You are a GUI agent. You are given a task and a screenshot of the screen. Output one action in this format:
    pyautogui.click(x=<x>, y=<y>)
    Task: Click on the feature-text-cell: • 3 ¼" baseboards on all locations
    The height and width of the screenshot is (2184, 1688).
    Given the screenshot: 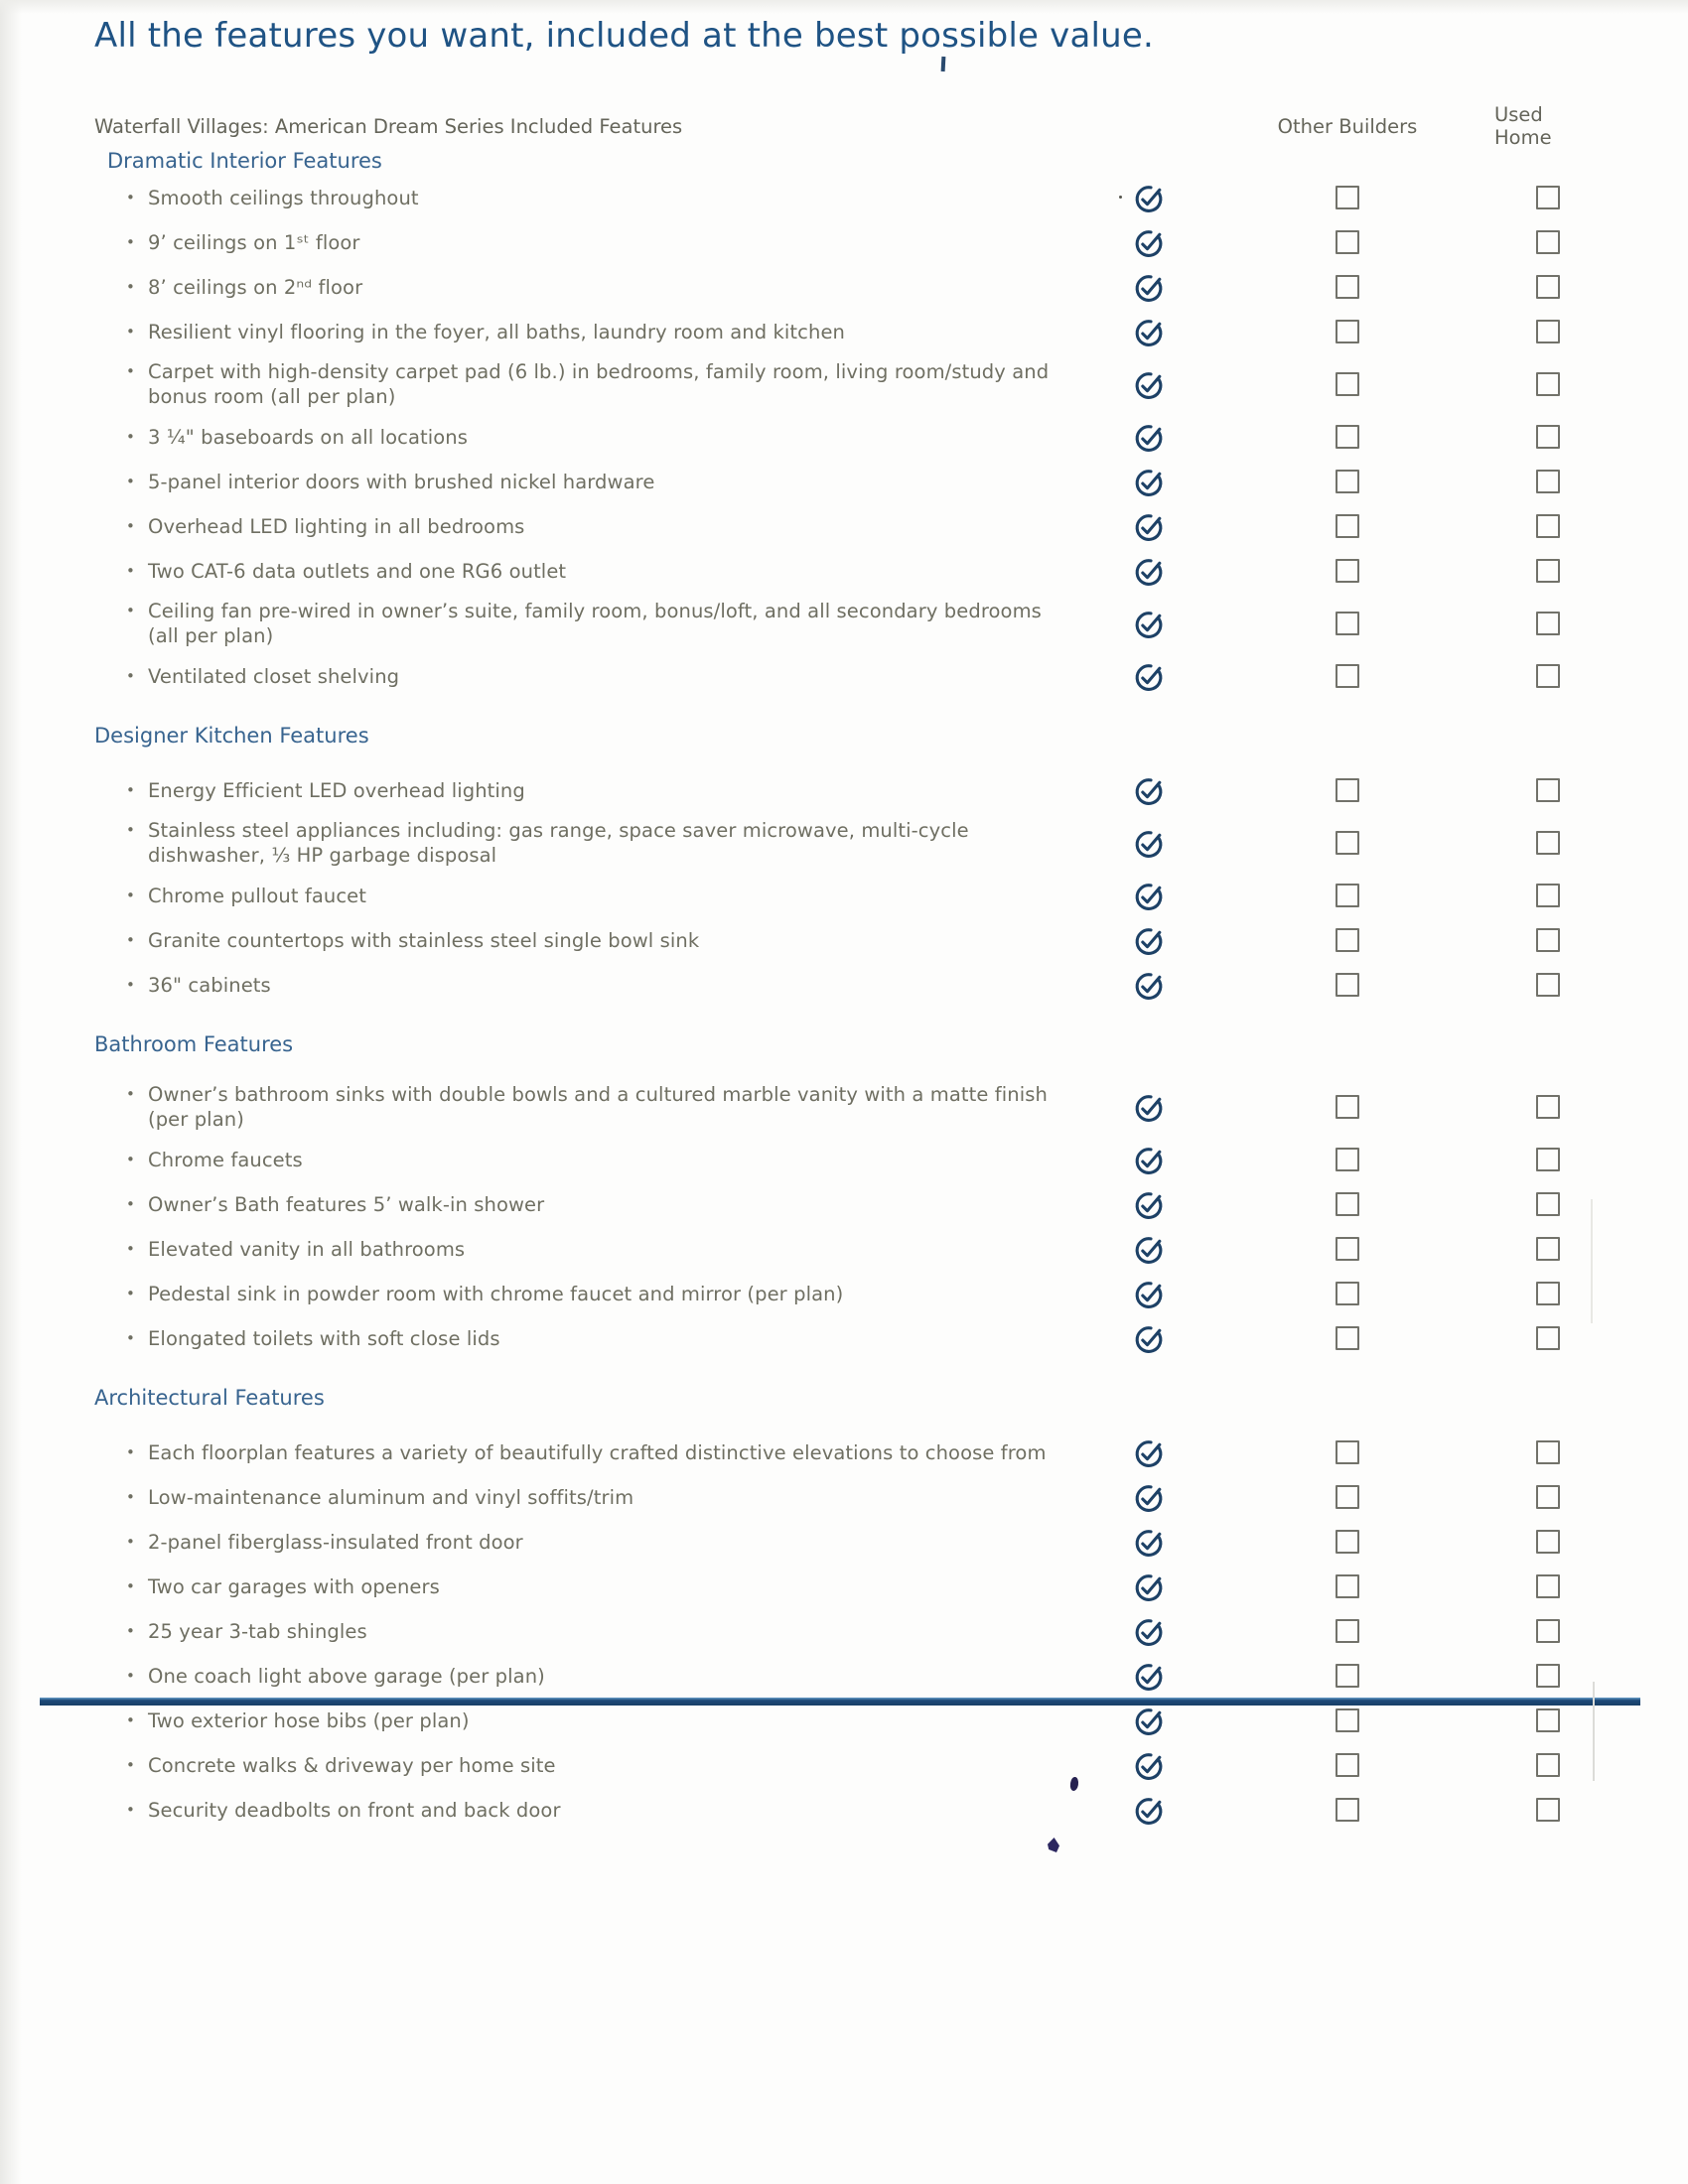 What is the action you would take?
    pyautogui.click(x=595, y=437)
    